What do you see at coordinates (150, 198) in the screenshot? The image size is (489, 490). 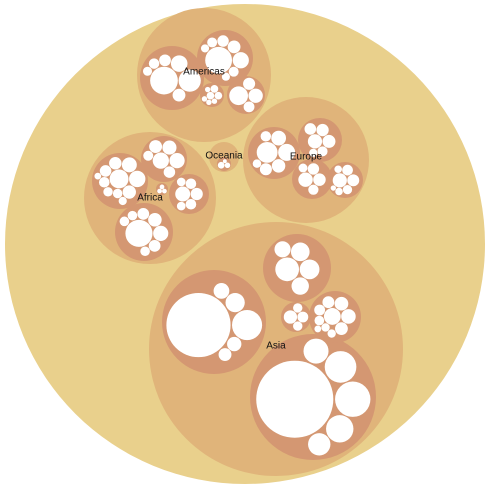 I see `region-label-africa: Africa` at bounding box center [150, 198].